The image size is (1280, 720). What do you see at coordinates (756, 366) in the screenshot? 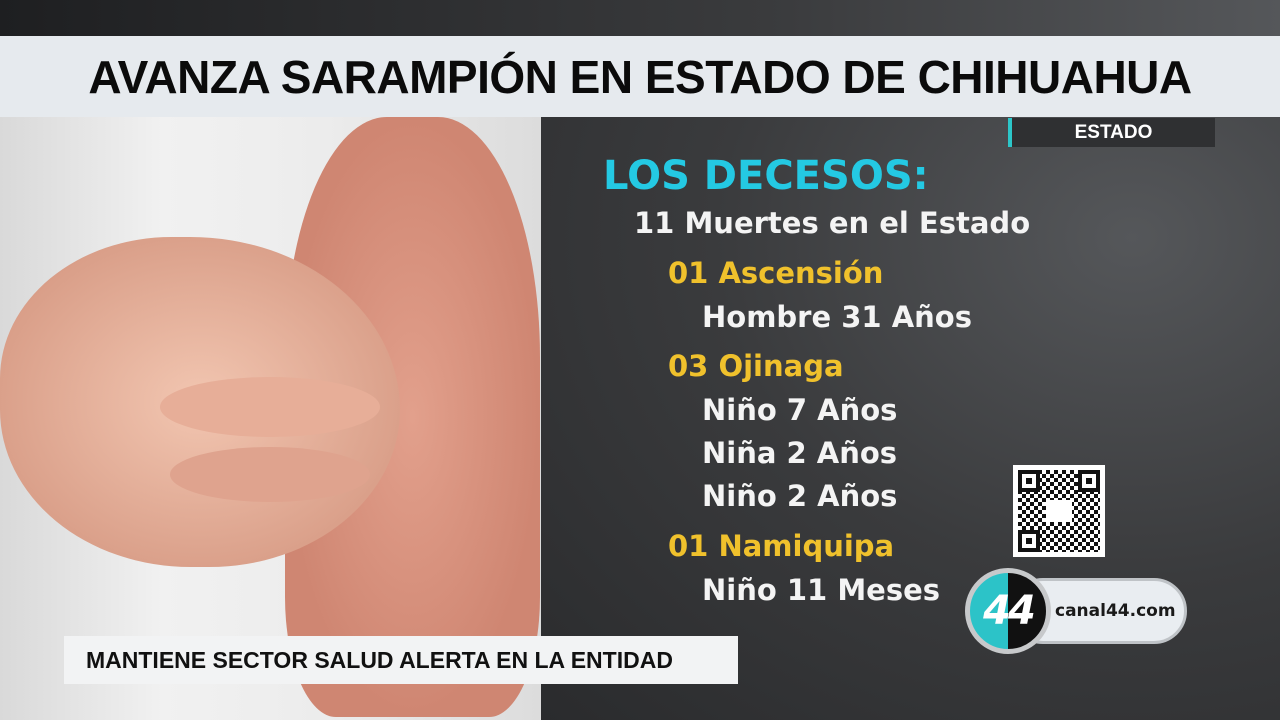
I see `place-label: 03 Ojinaga` at bounding box center [756, 366].